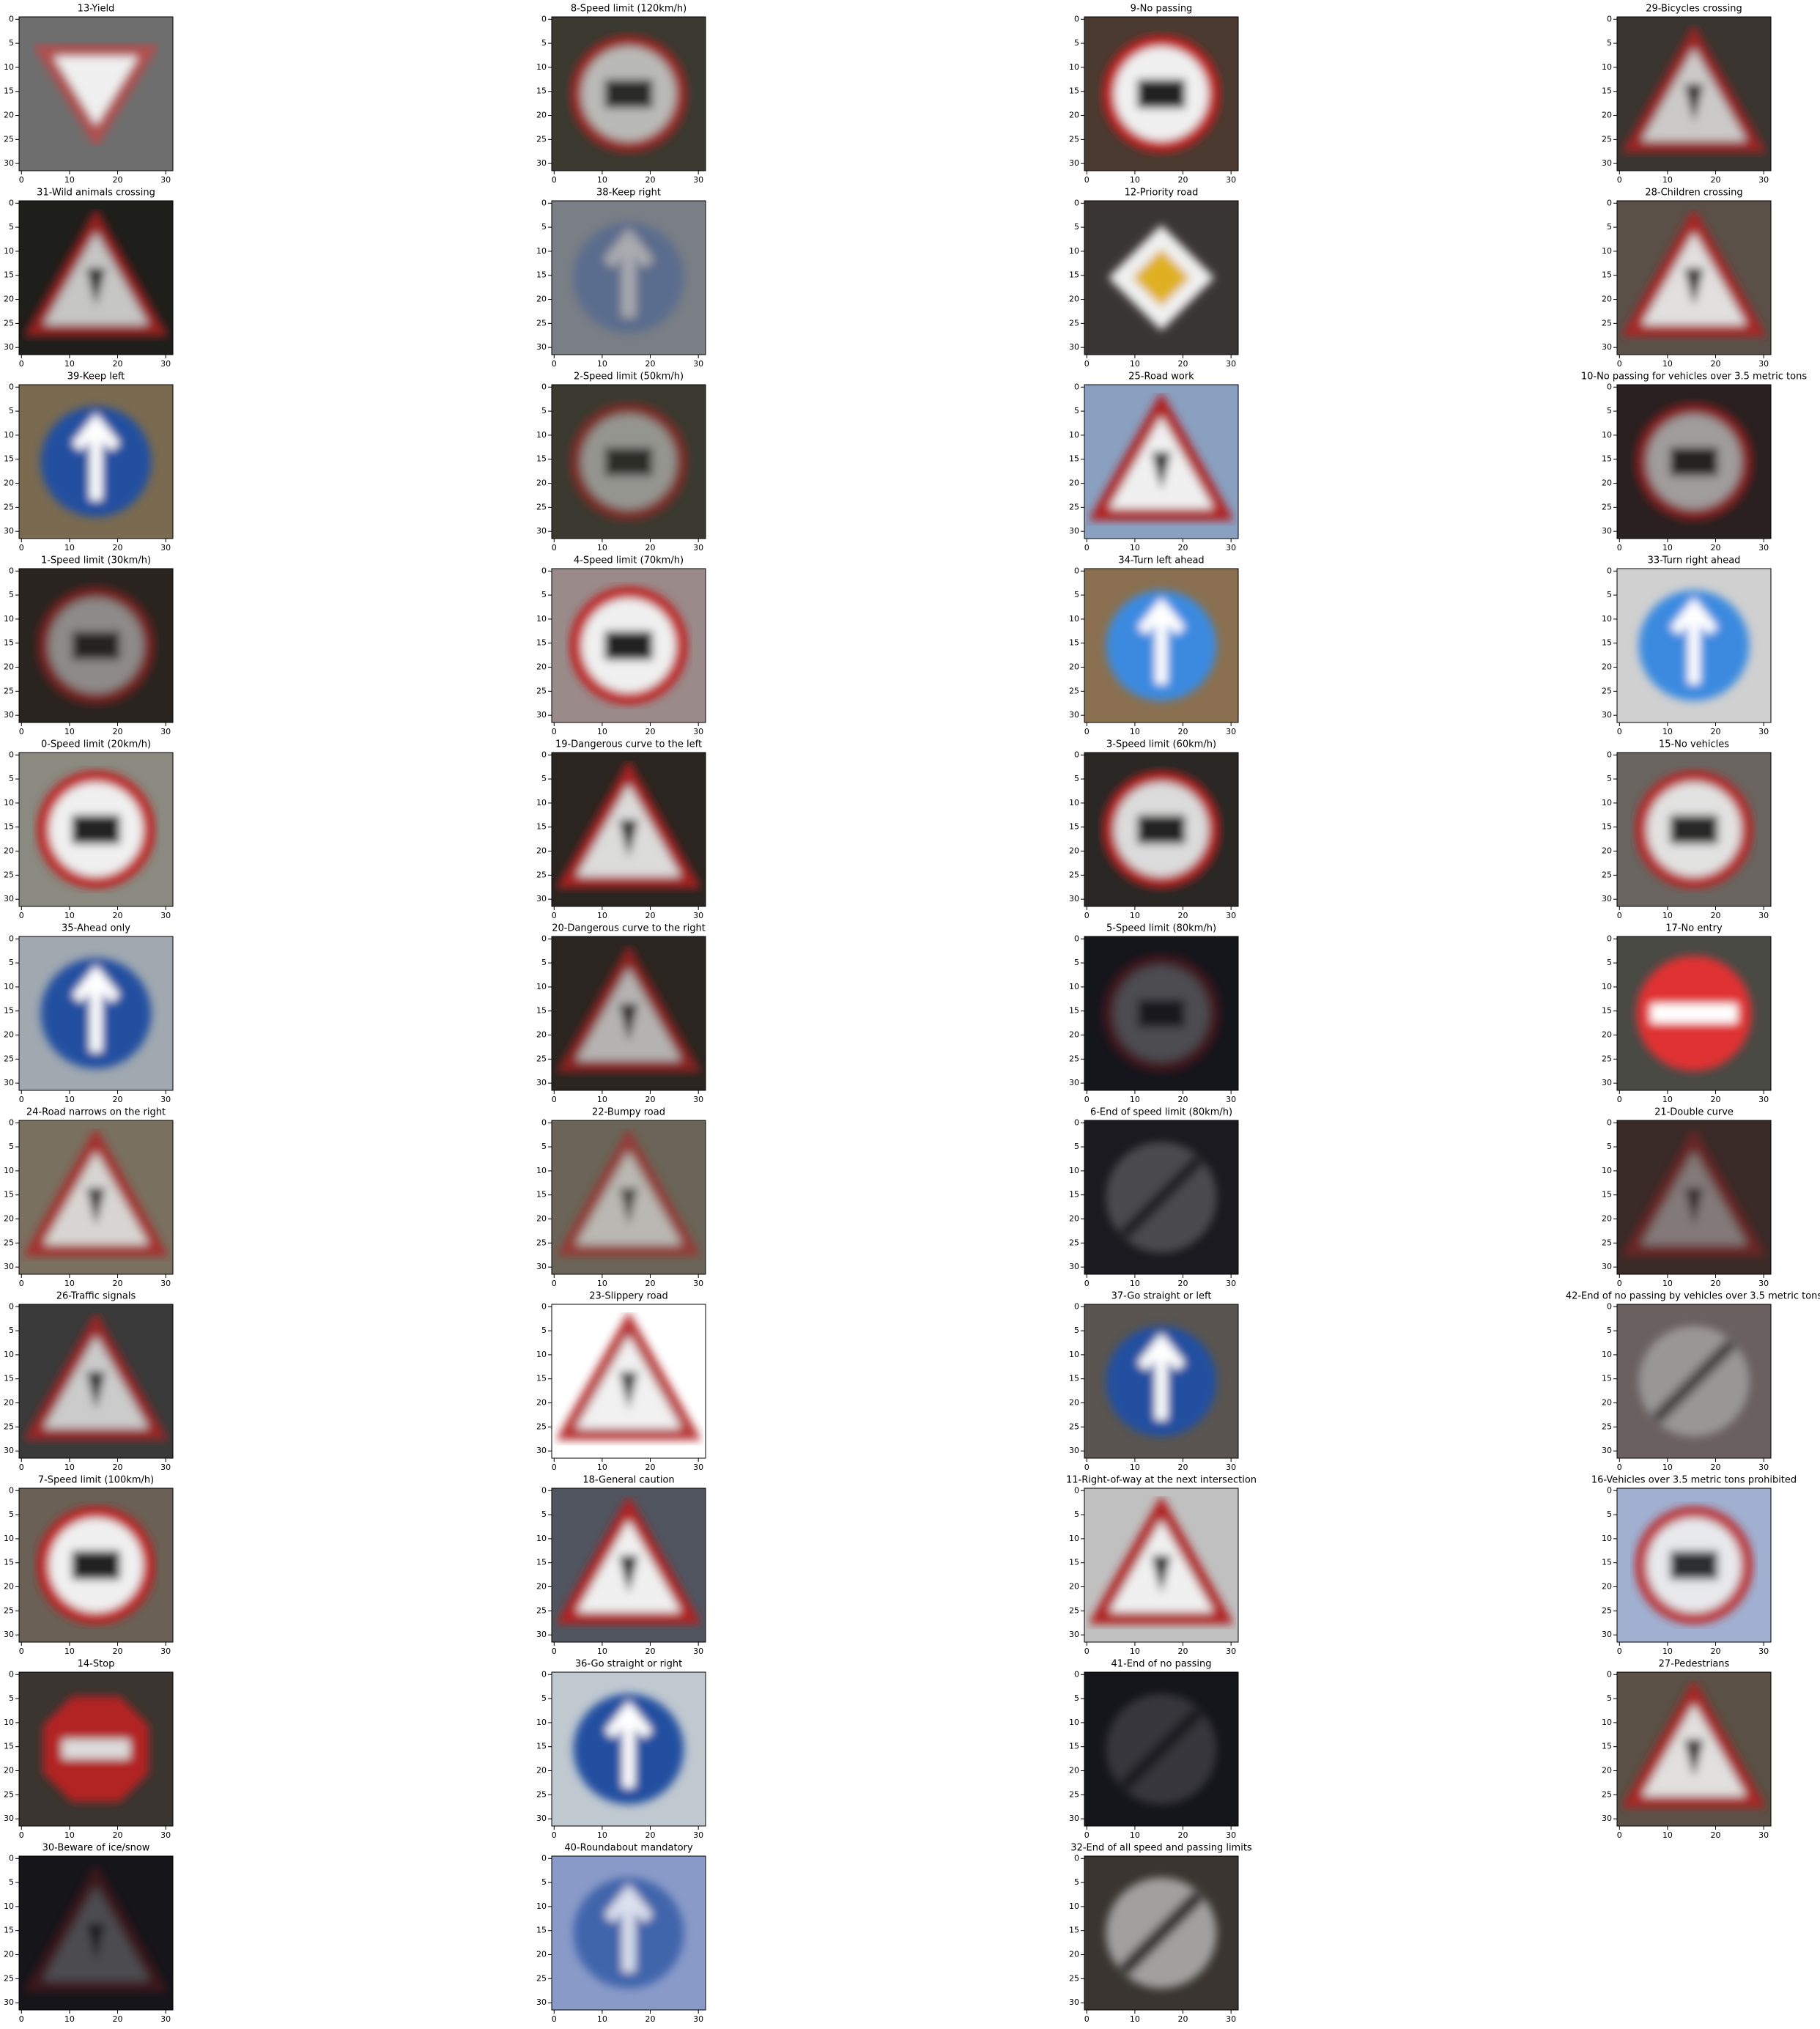 The image size is (1820, 2029). Describe the element at coordinates (1695, 560) in the screenshot. I see `subplot-title: 33-Turn right ahead` at that location.